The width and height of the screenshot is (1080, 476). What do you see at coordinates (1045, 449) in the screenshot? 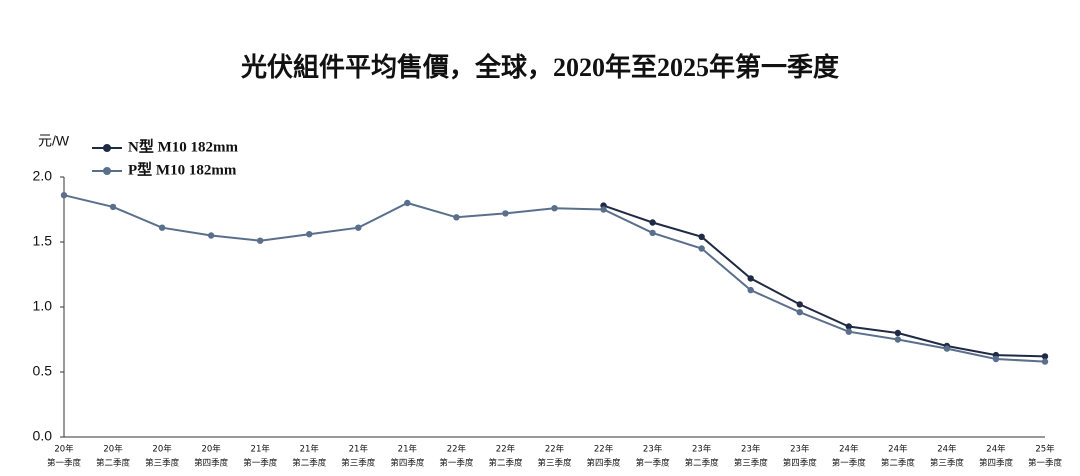
I see `x-tick-label: 25年` at bounding box center [1045, 449].